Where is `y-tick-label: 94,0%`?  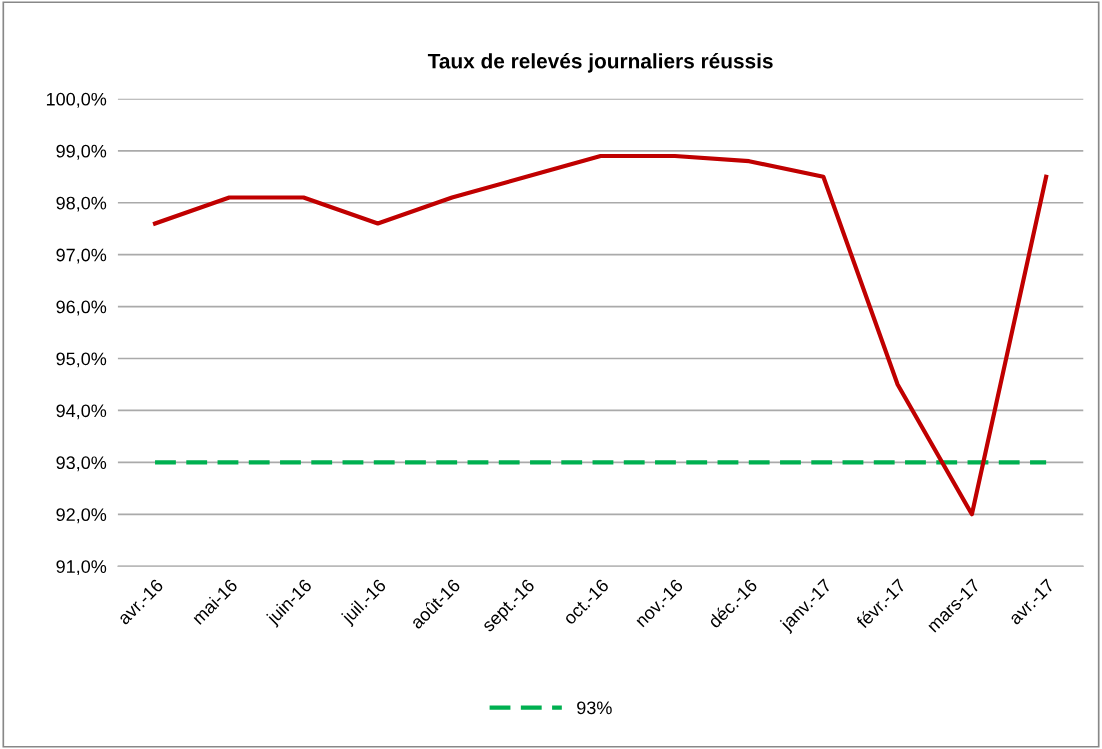
y-tick-label: 94,0% is located at coordinates (81, 412).